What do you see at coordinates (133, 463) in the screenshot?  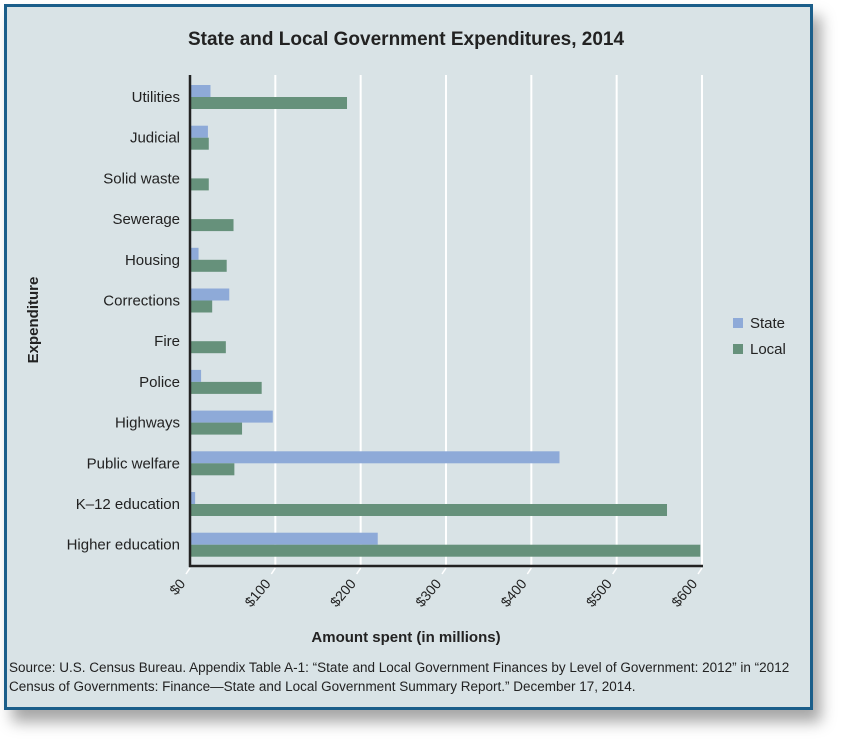 I see `category-label: Public welfare` at bounding box center [133, 463].